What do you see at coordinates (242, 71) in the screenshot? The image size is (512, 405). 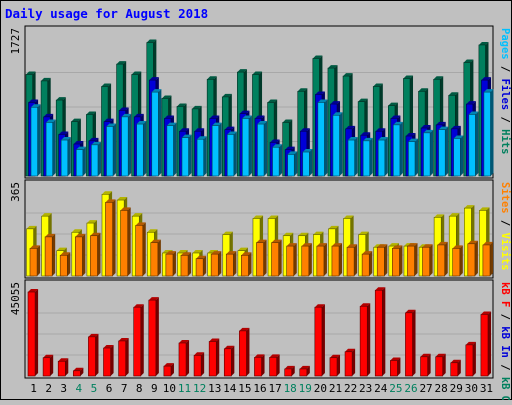 I see `bar-hits-day-15-top` at bounding box center [242, 71].